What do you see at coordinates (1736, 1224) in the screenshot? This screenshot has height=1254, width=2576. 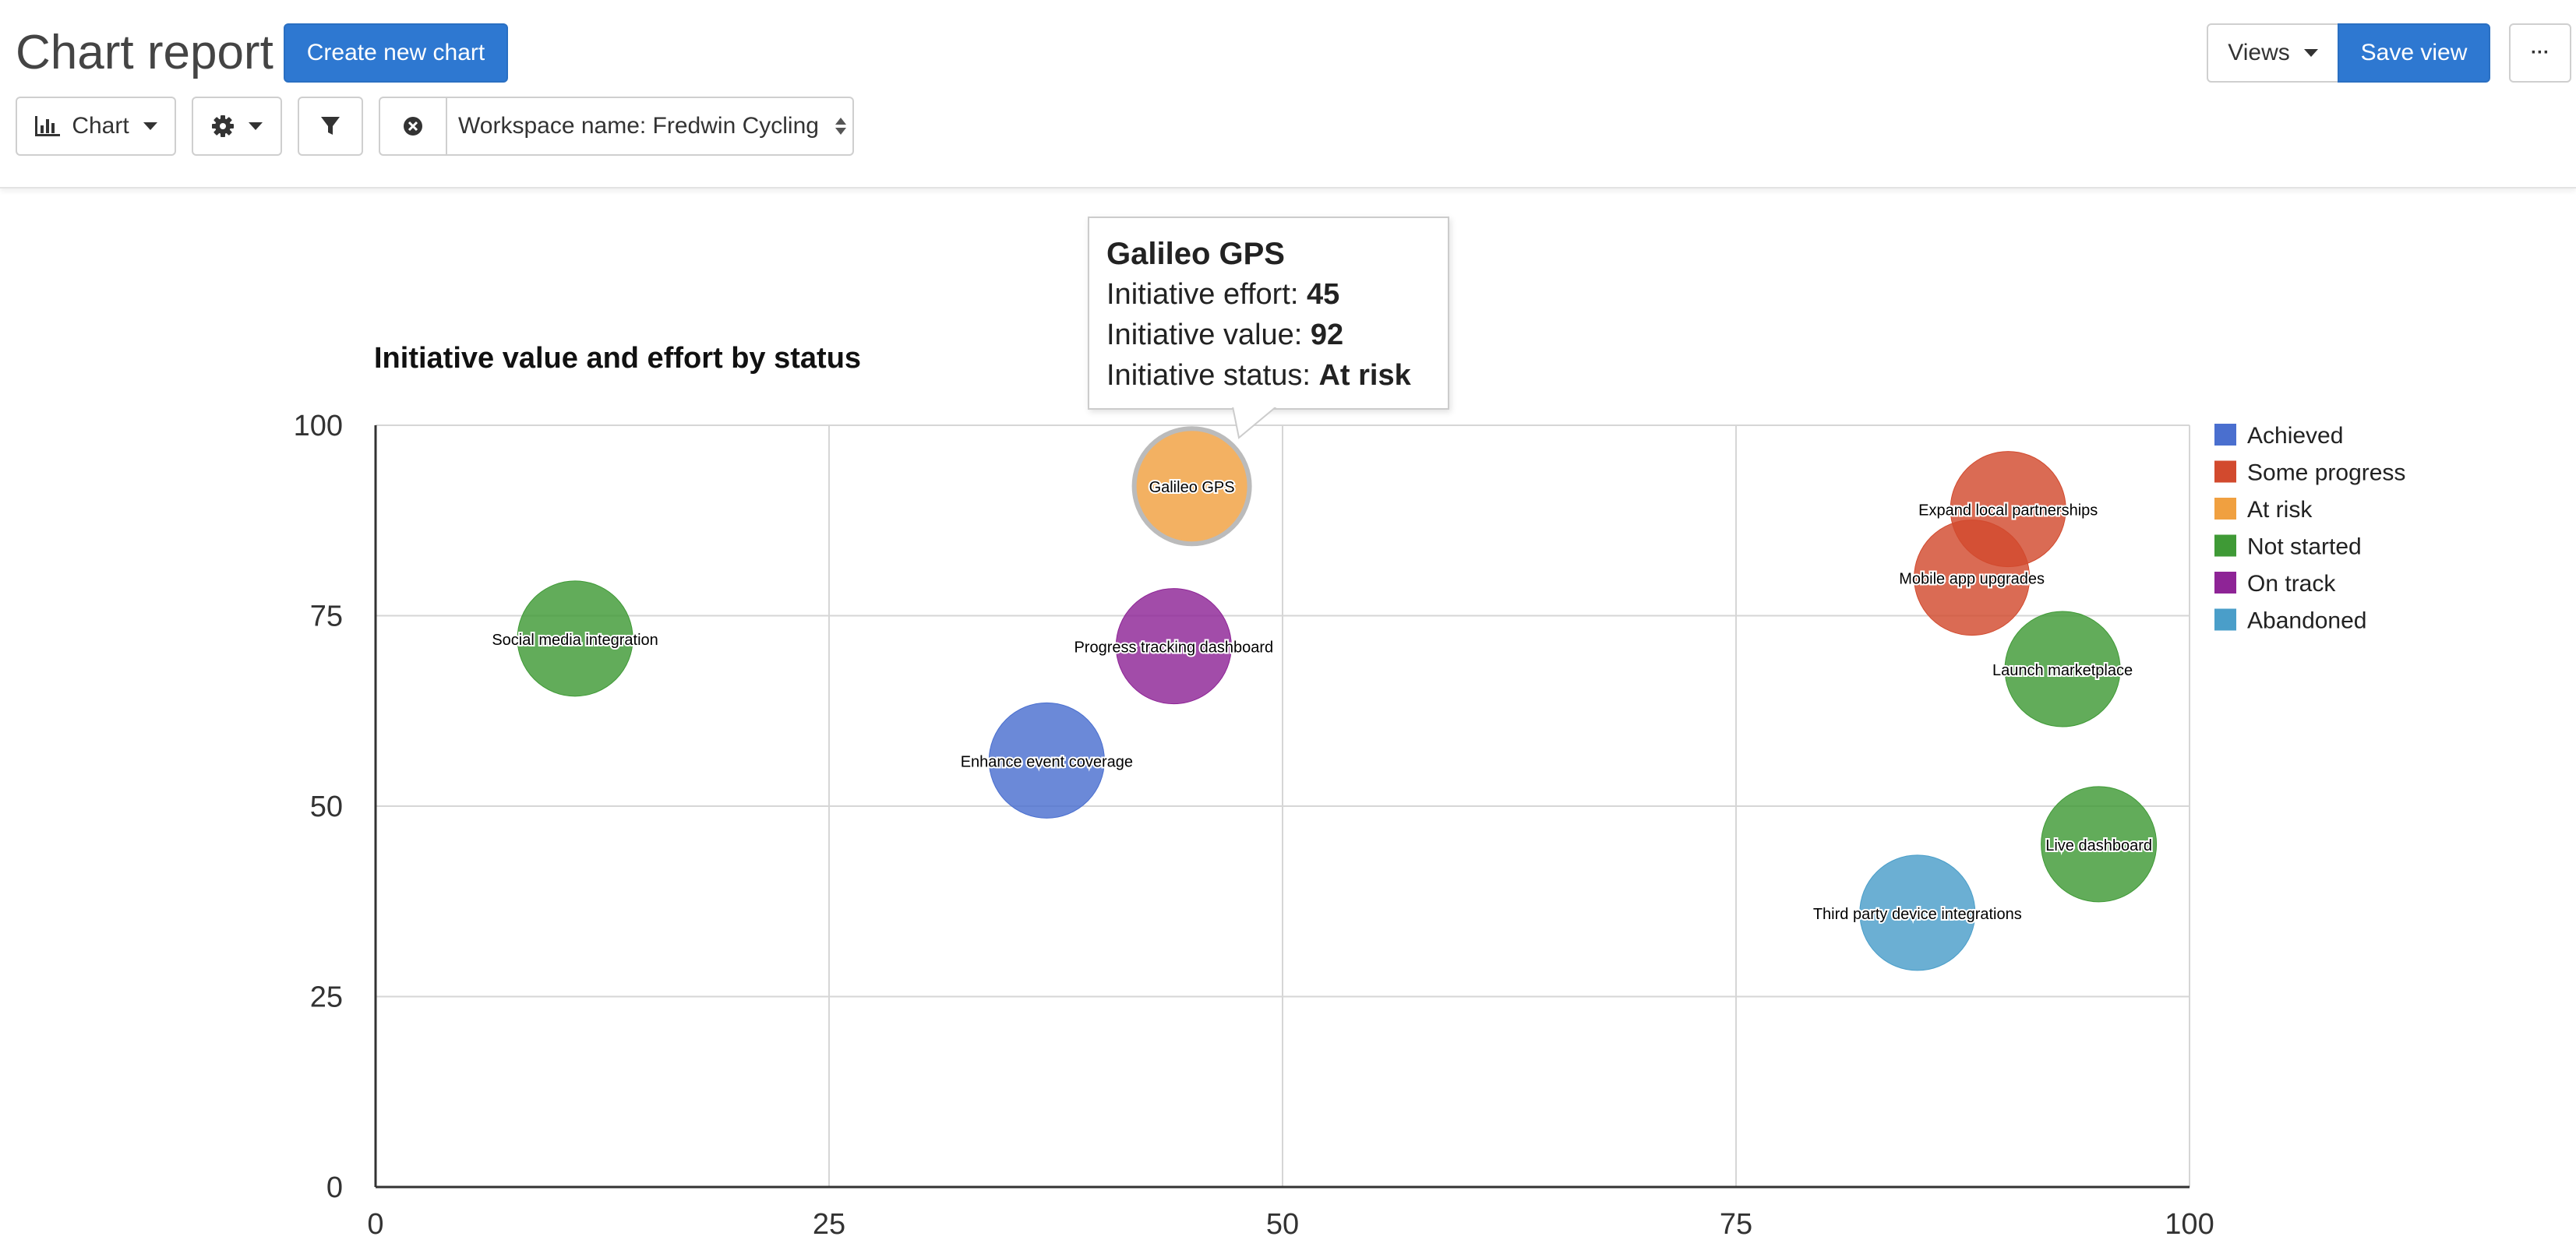 I see `x-tick-label: 75` at bounding box center [1736, 1224].